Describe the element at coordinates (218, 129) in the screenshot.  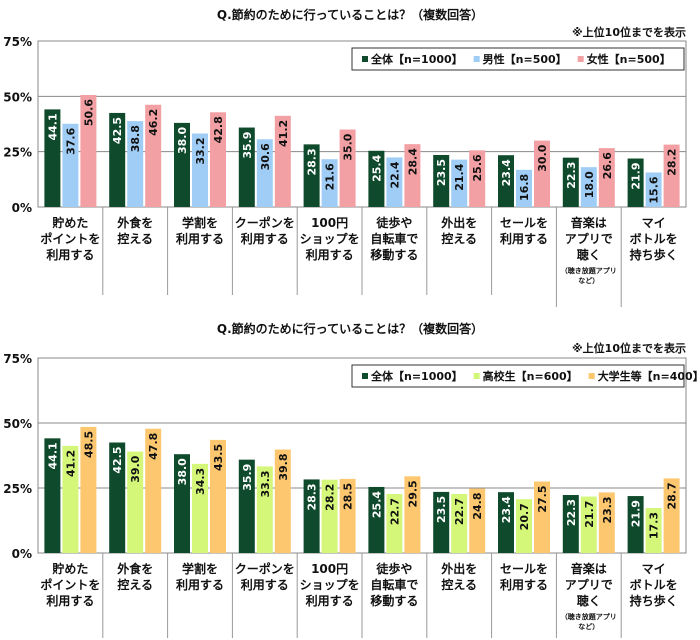
I see `data-label: 42.8` at that location.